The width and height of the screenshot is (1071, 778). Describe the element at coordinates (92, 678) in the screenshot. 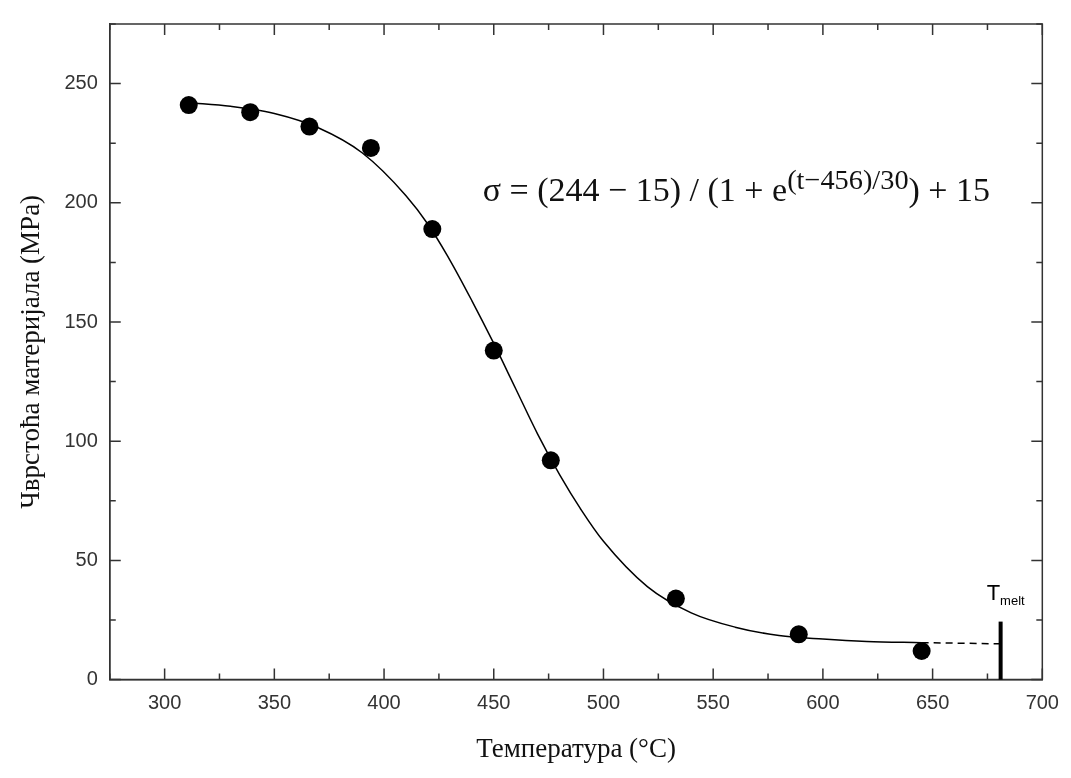

I see `y-tick-label: 0` at that location.